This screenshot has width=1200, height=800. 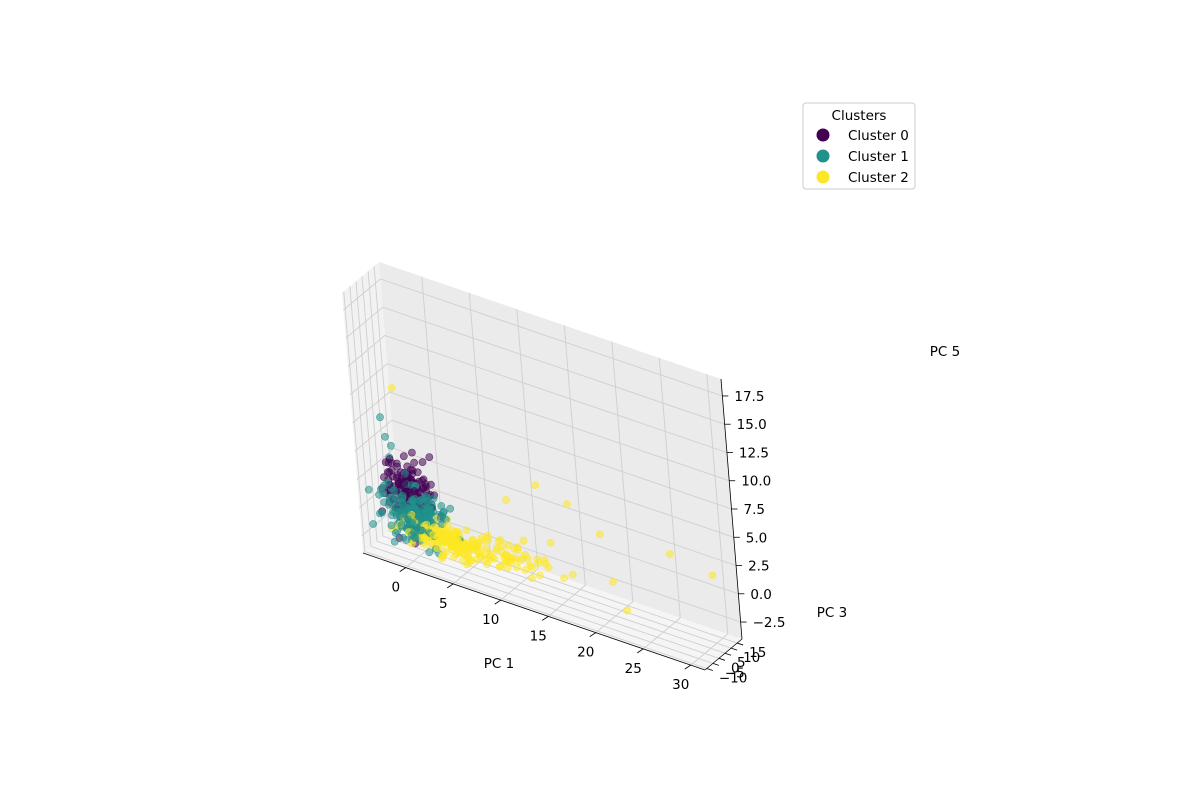 What do you see at coordinates (758, 567) in the screenshot?
I see `z-tick-label: 2.5` at bounding box center [758, 567].